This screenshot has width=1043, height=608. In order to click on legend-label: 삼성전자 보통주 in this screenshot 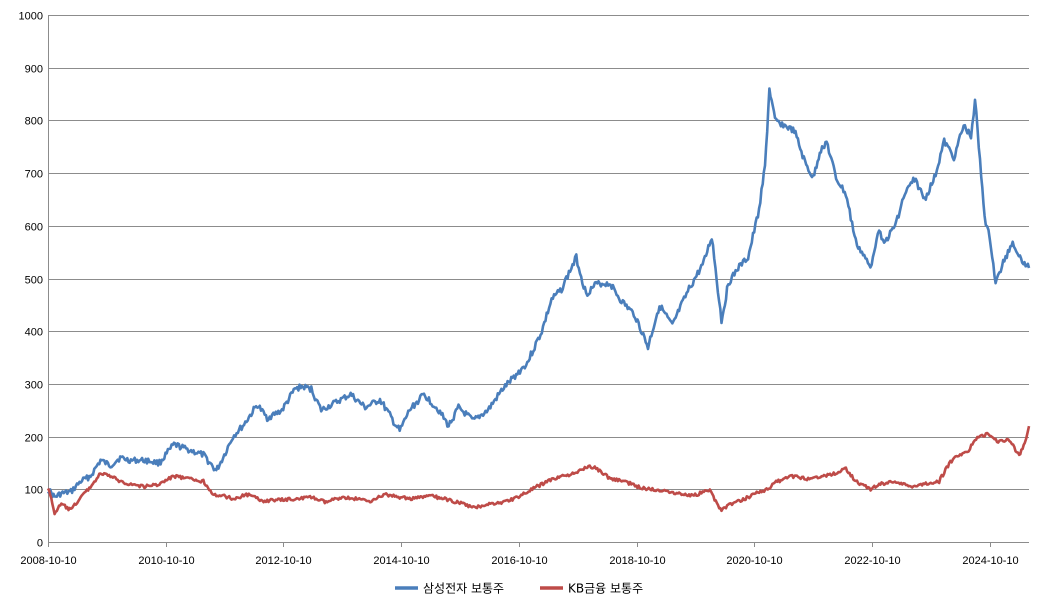, I will do `click(463, 589)`.